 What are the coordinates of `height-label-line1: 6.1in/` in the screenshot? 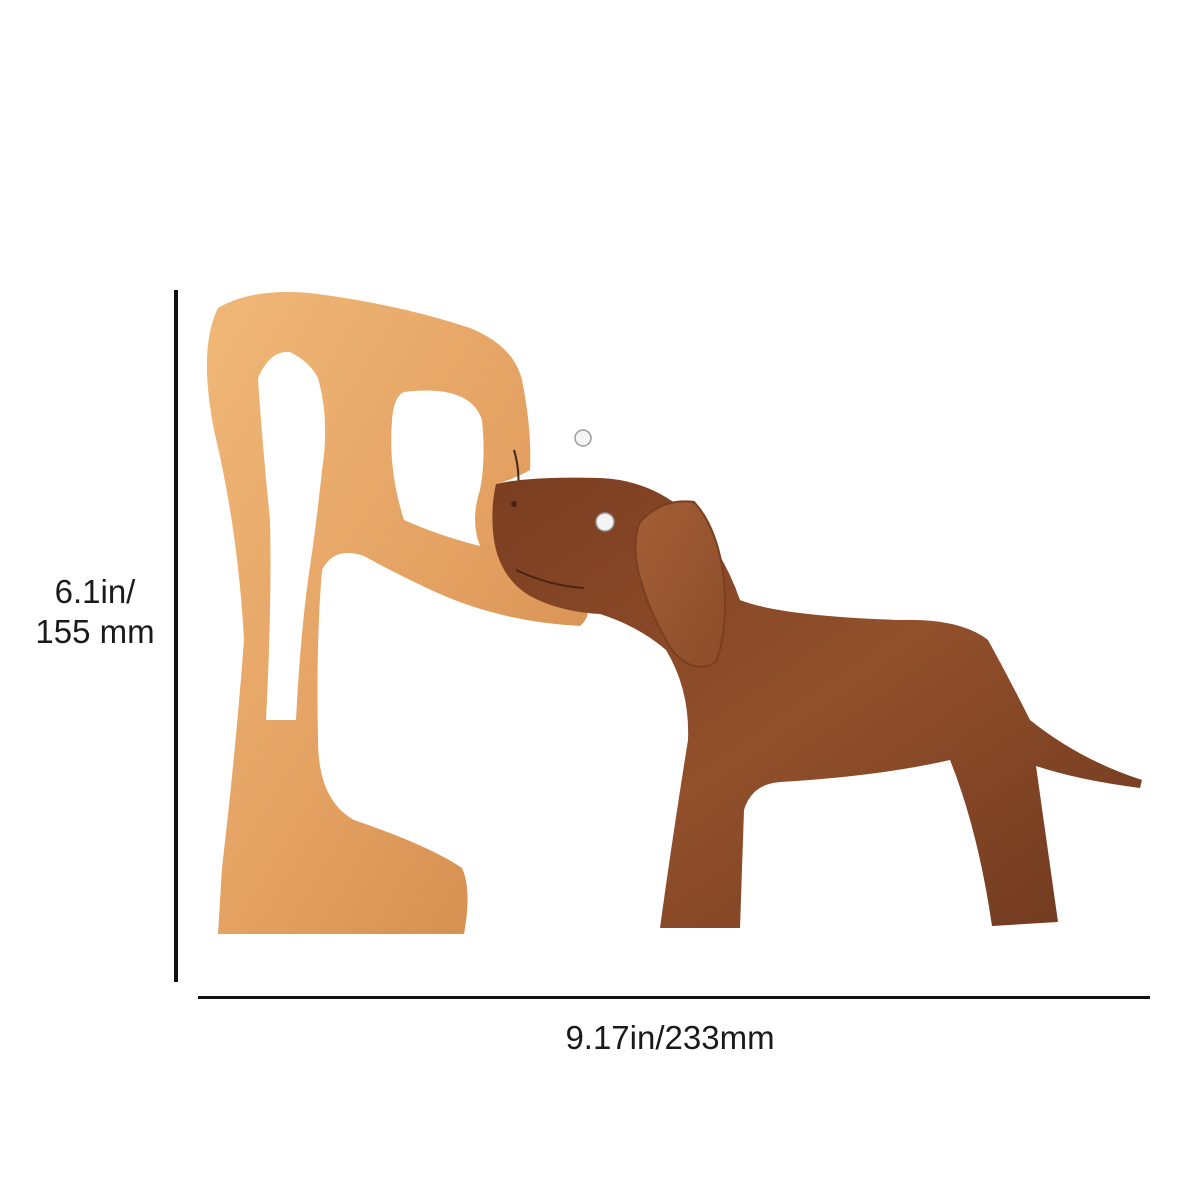 It's located at (95, 592).